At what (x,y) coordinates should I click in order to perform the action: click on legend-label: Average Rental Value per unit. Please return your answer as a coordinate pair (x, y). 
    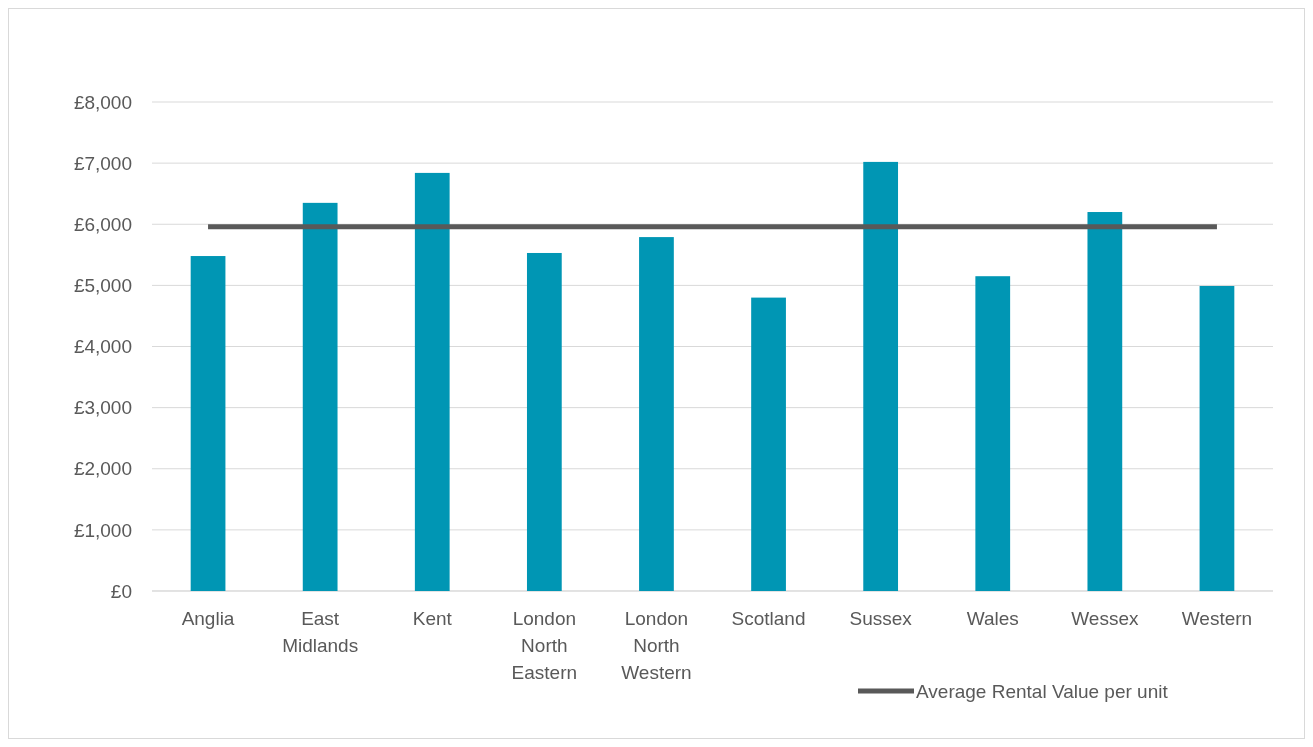
    Looking at the image, I should click on (1042, 691).